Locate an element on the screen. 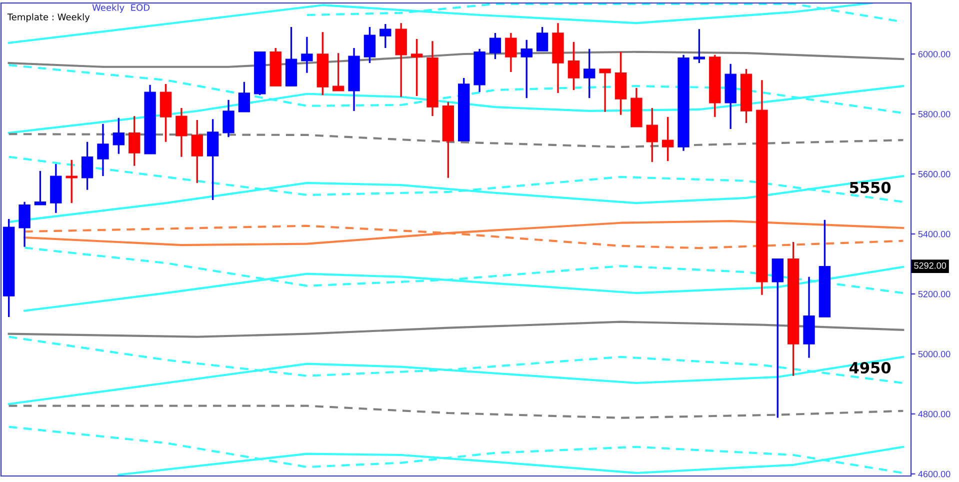  y-tick-label: 5000.00 is located at coordinates (934, 354).